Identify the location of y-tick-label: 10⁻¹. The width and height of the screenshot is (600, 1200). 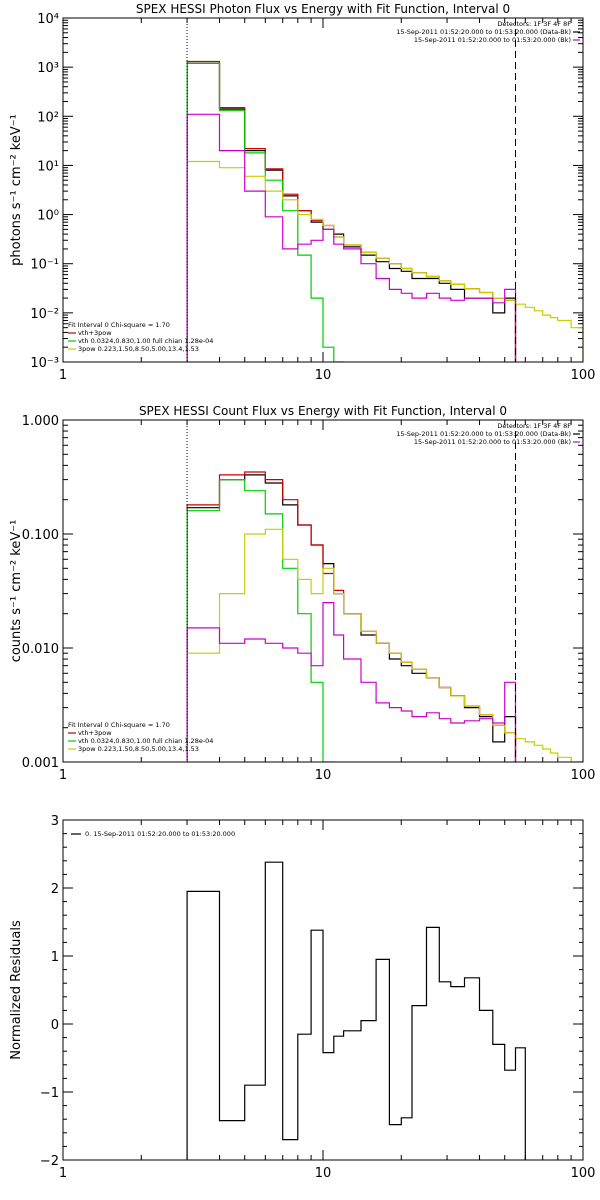
(44, 265).